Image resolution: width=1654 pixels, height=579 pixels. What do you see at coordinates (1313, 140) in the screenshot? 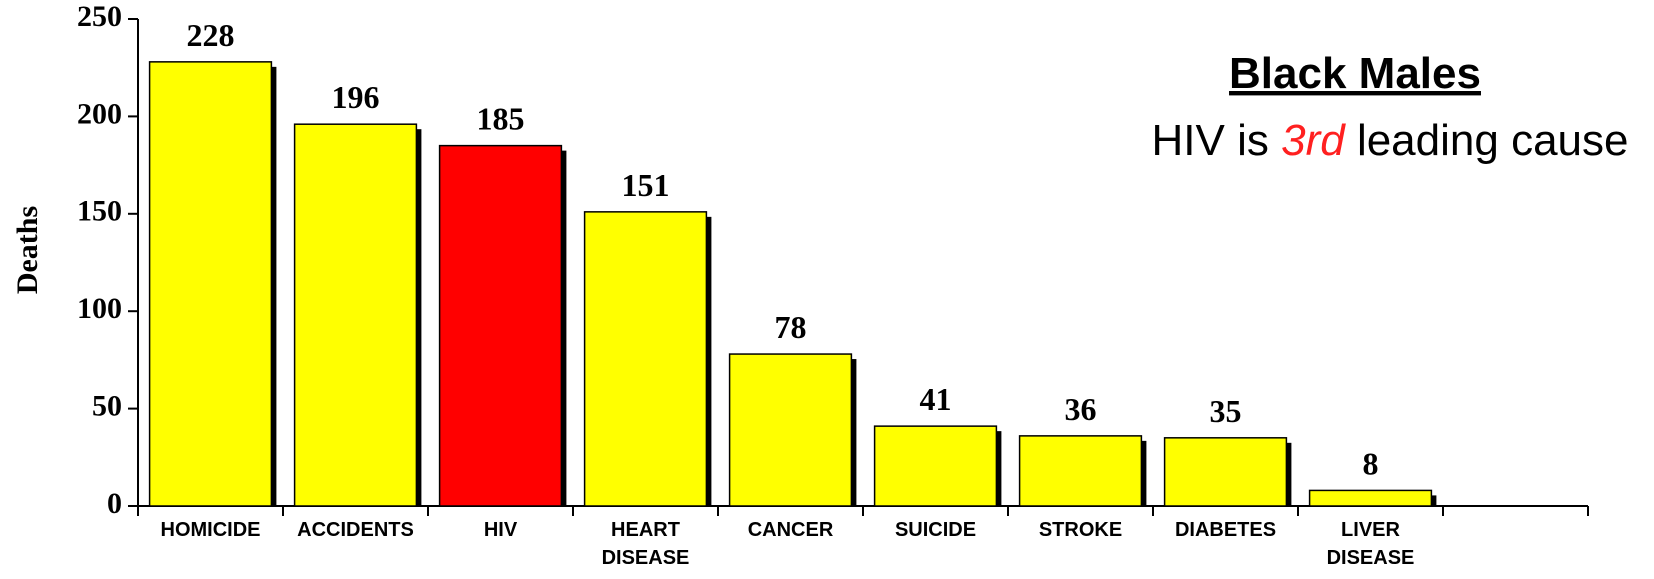
I see `annotation-highlight: 3rd` at bounding box center [1313, 140].